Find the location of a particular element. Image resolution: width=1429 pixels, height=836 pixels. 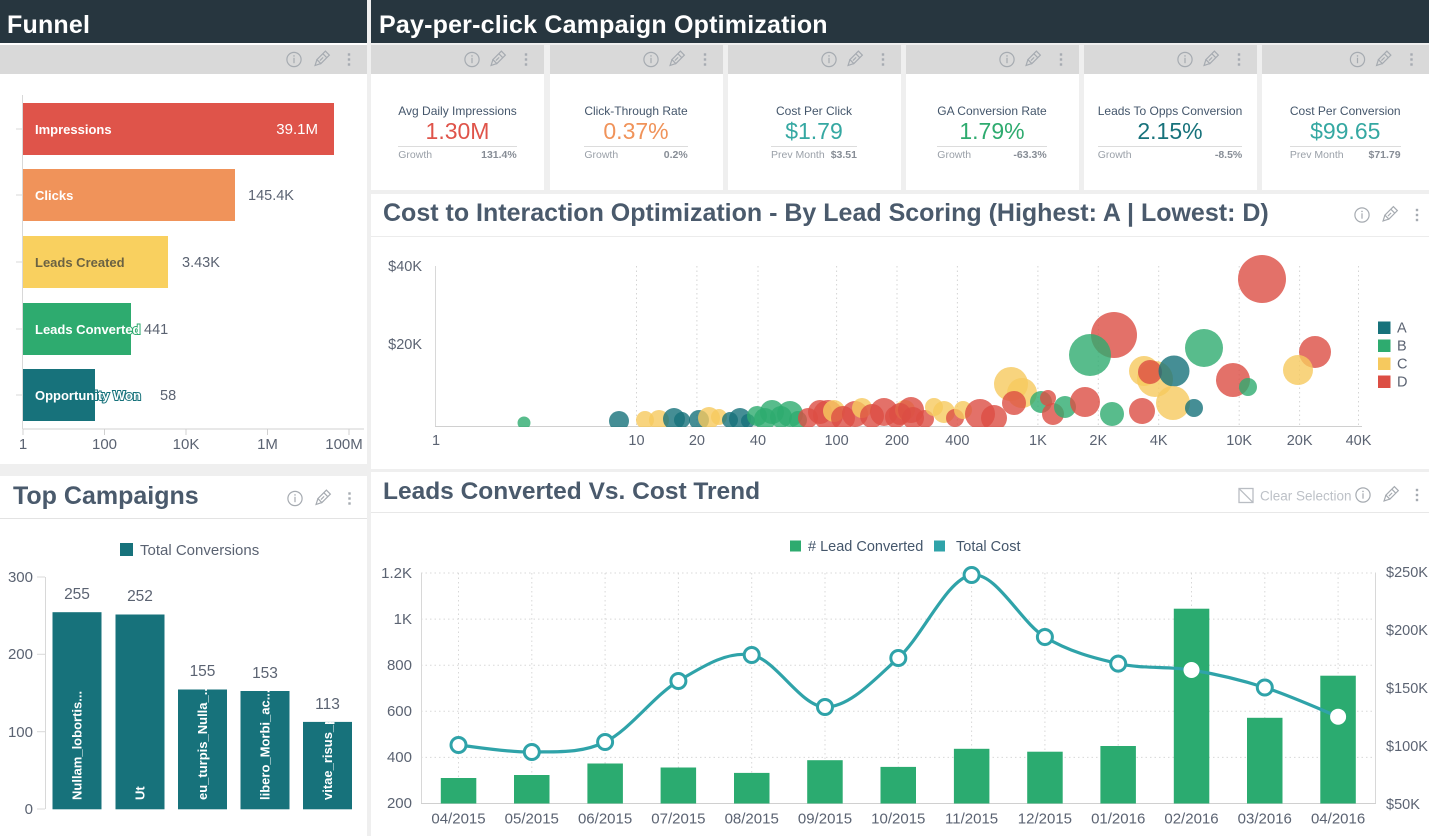

svg-text: $20K is located at coordinates (405, 345).